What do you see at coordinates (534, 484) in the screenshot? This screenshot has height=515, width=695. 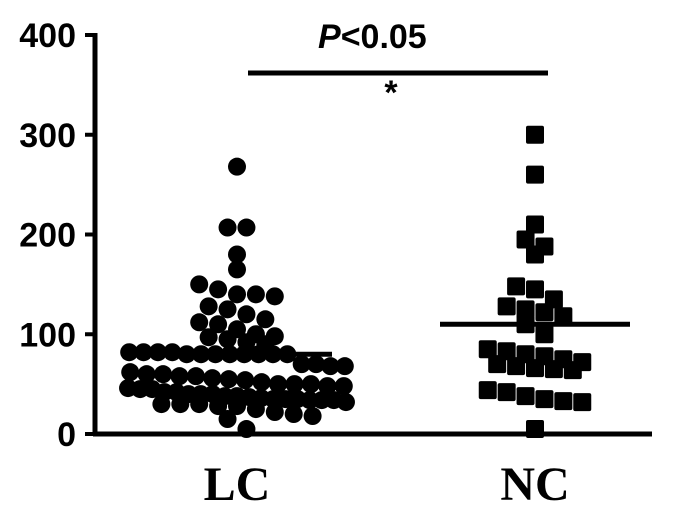 I see `category-label: NC` at bounding box center [534, 484].